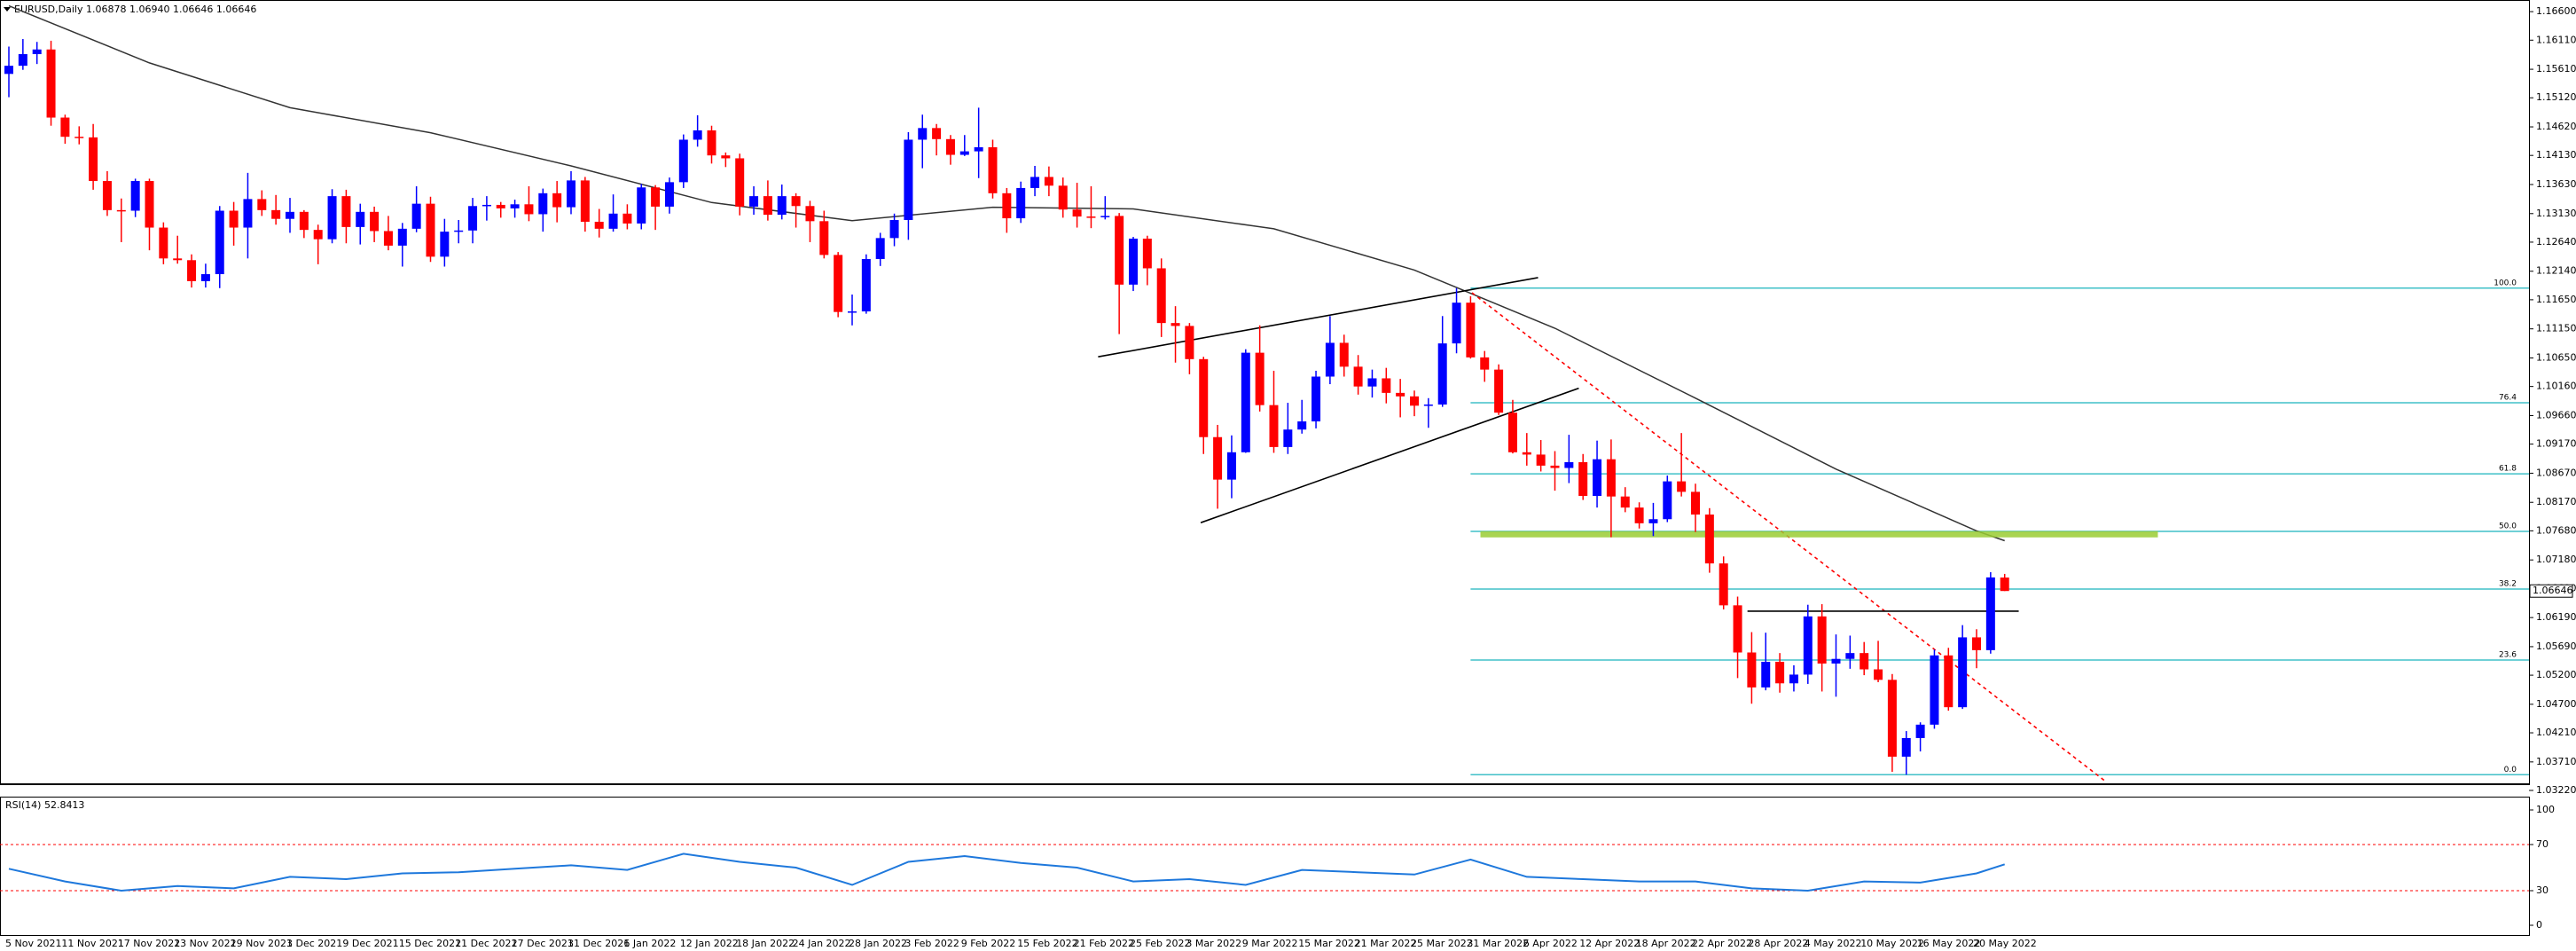  What do you see at coordinates (1666, 944) in the screenshot?
I see `x-tick-label: 18 Apr 2022` at bounding box center [1666, 944].